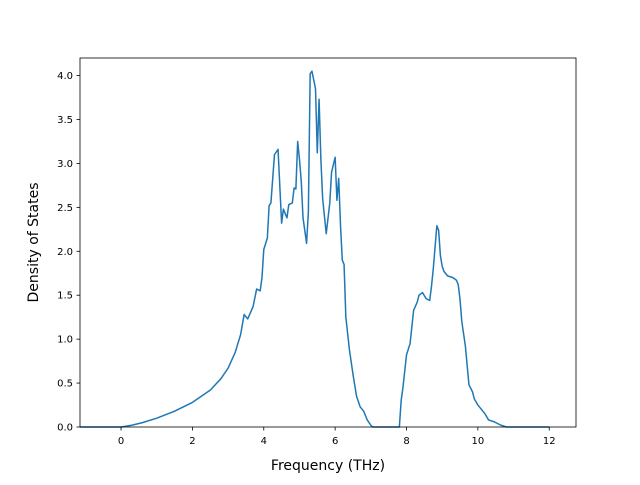 The image size is (640, 485). I want to click on y-tick-label: 4.0, so click(65, 76).